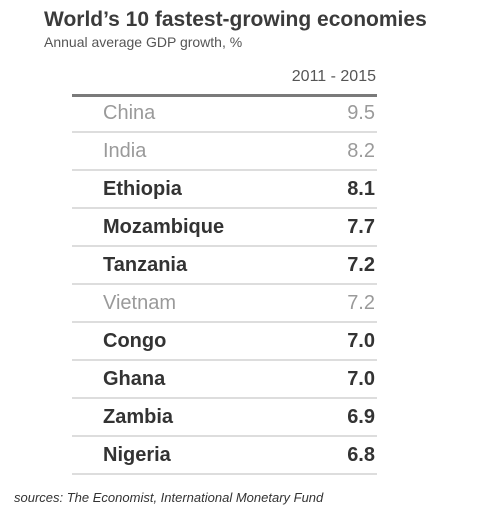 This screenshot has width=492, height=518. I want to click on table-row: Mozambique 7.7, so click(224, 229).